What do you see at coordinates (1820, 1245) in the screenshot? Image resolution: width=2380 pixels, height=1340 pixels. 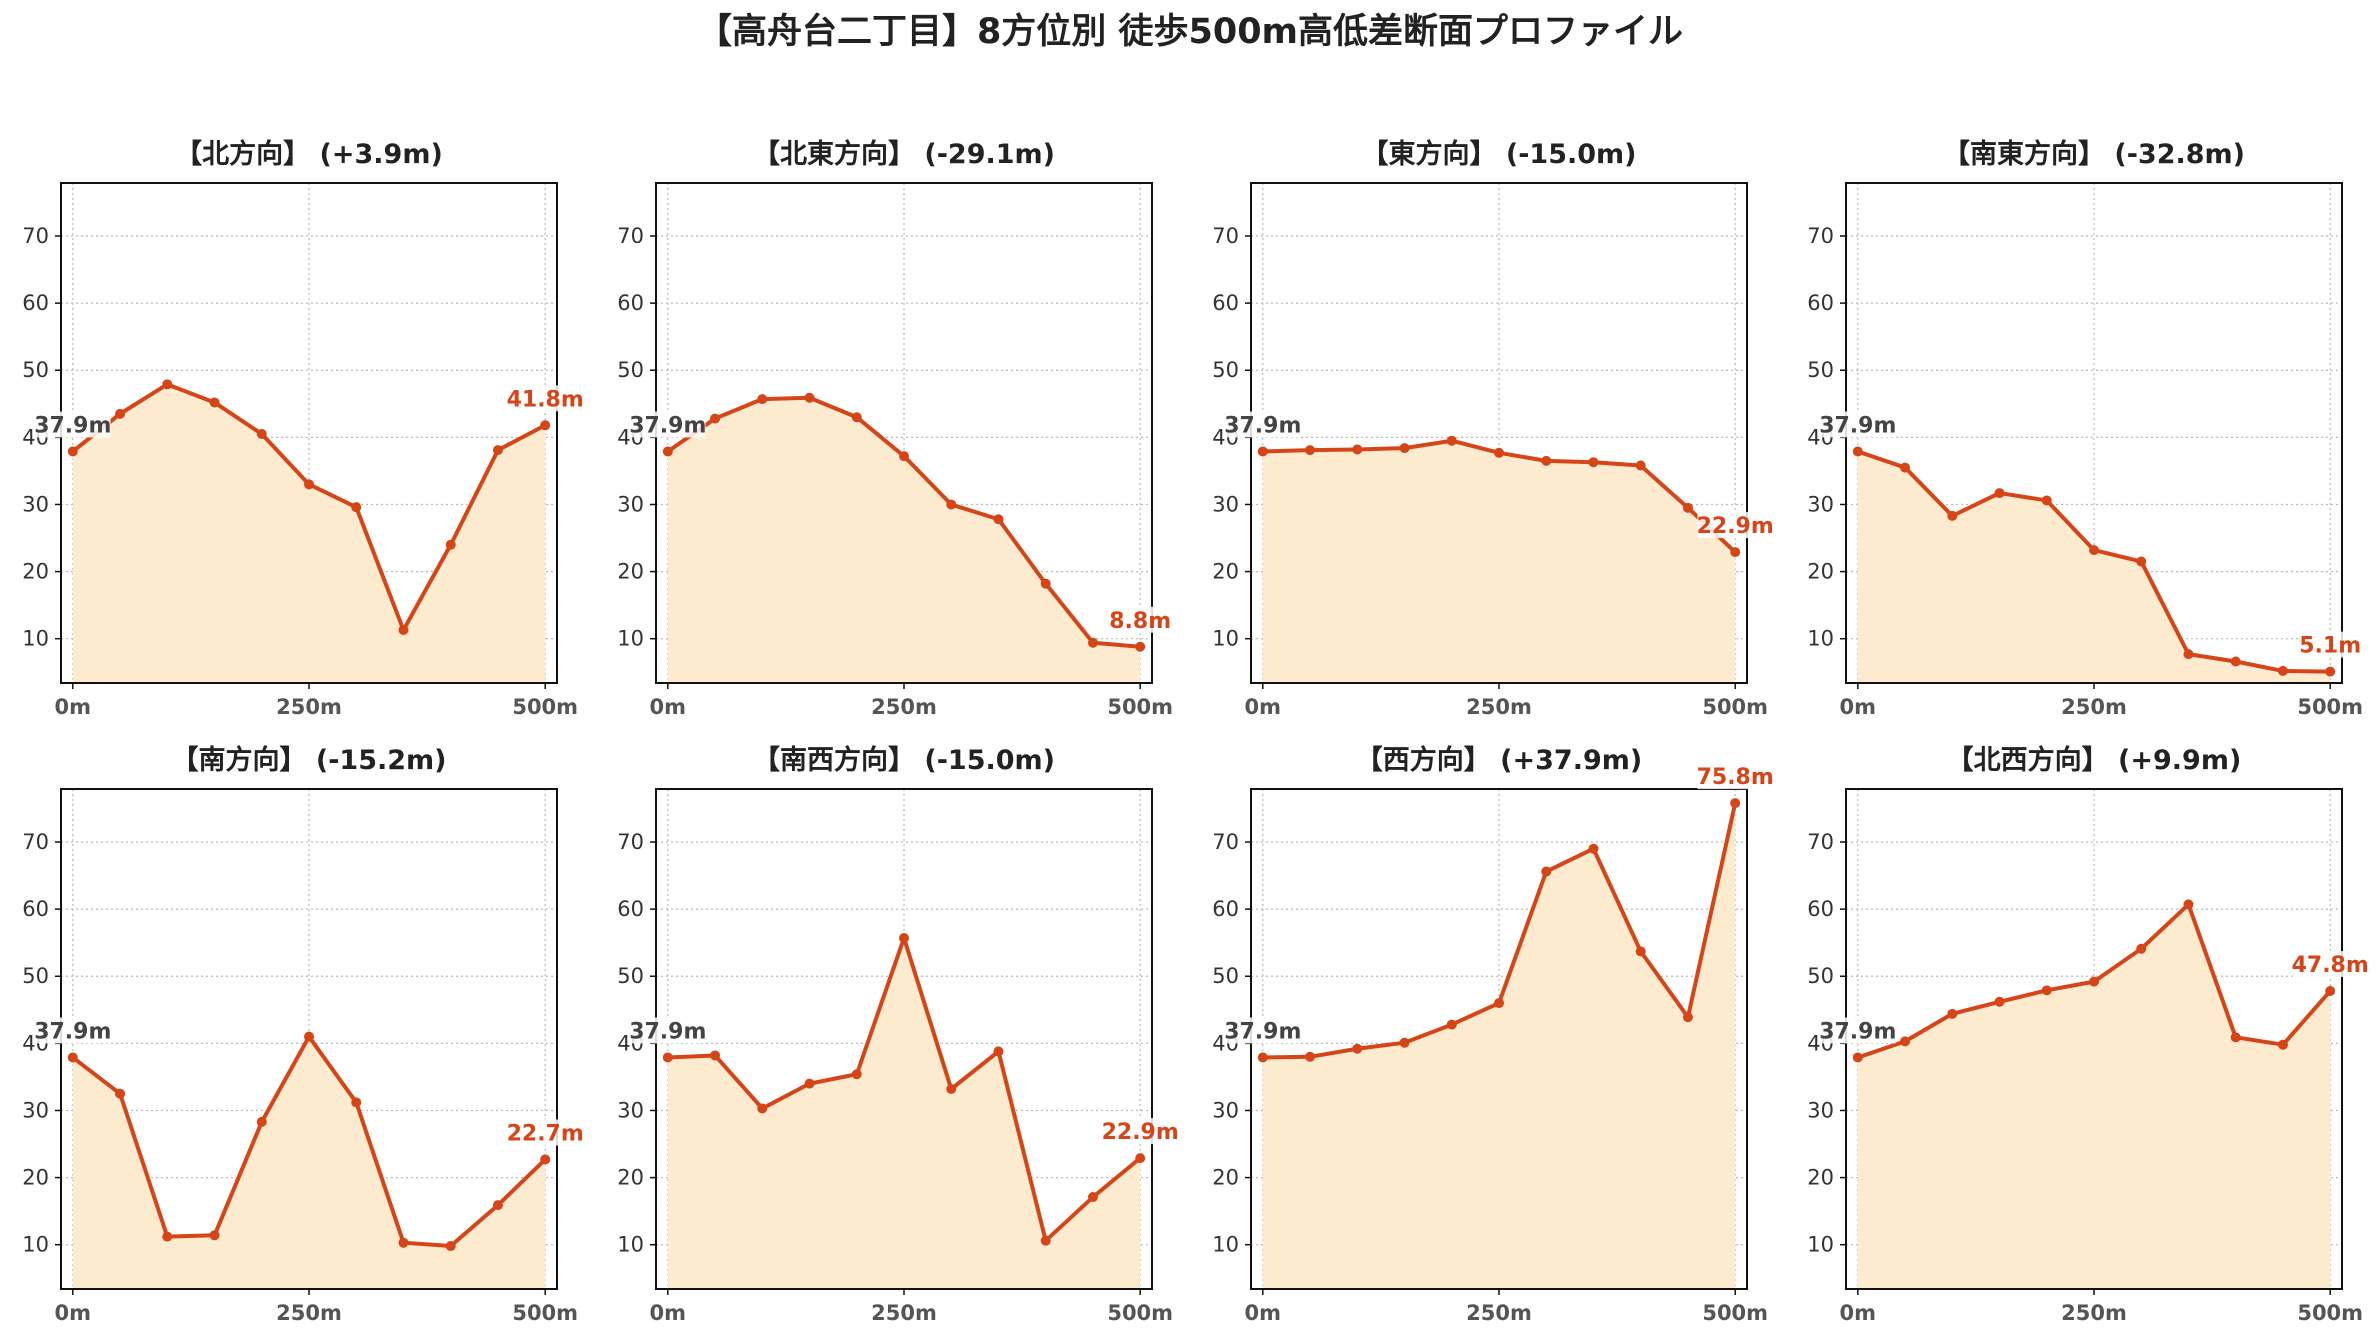 I see `y-tick-label: 10` at bounding box center [1820, 1245].